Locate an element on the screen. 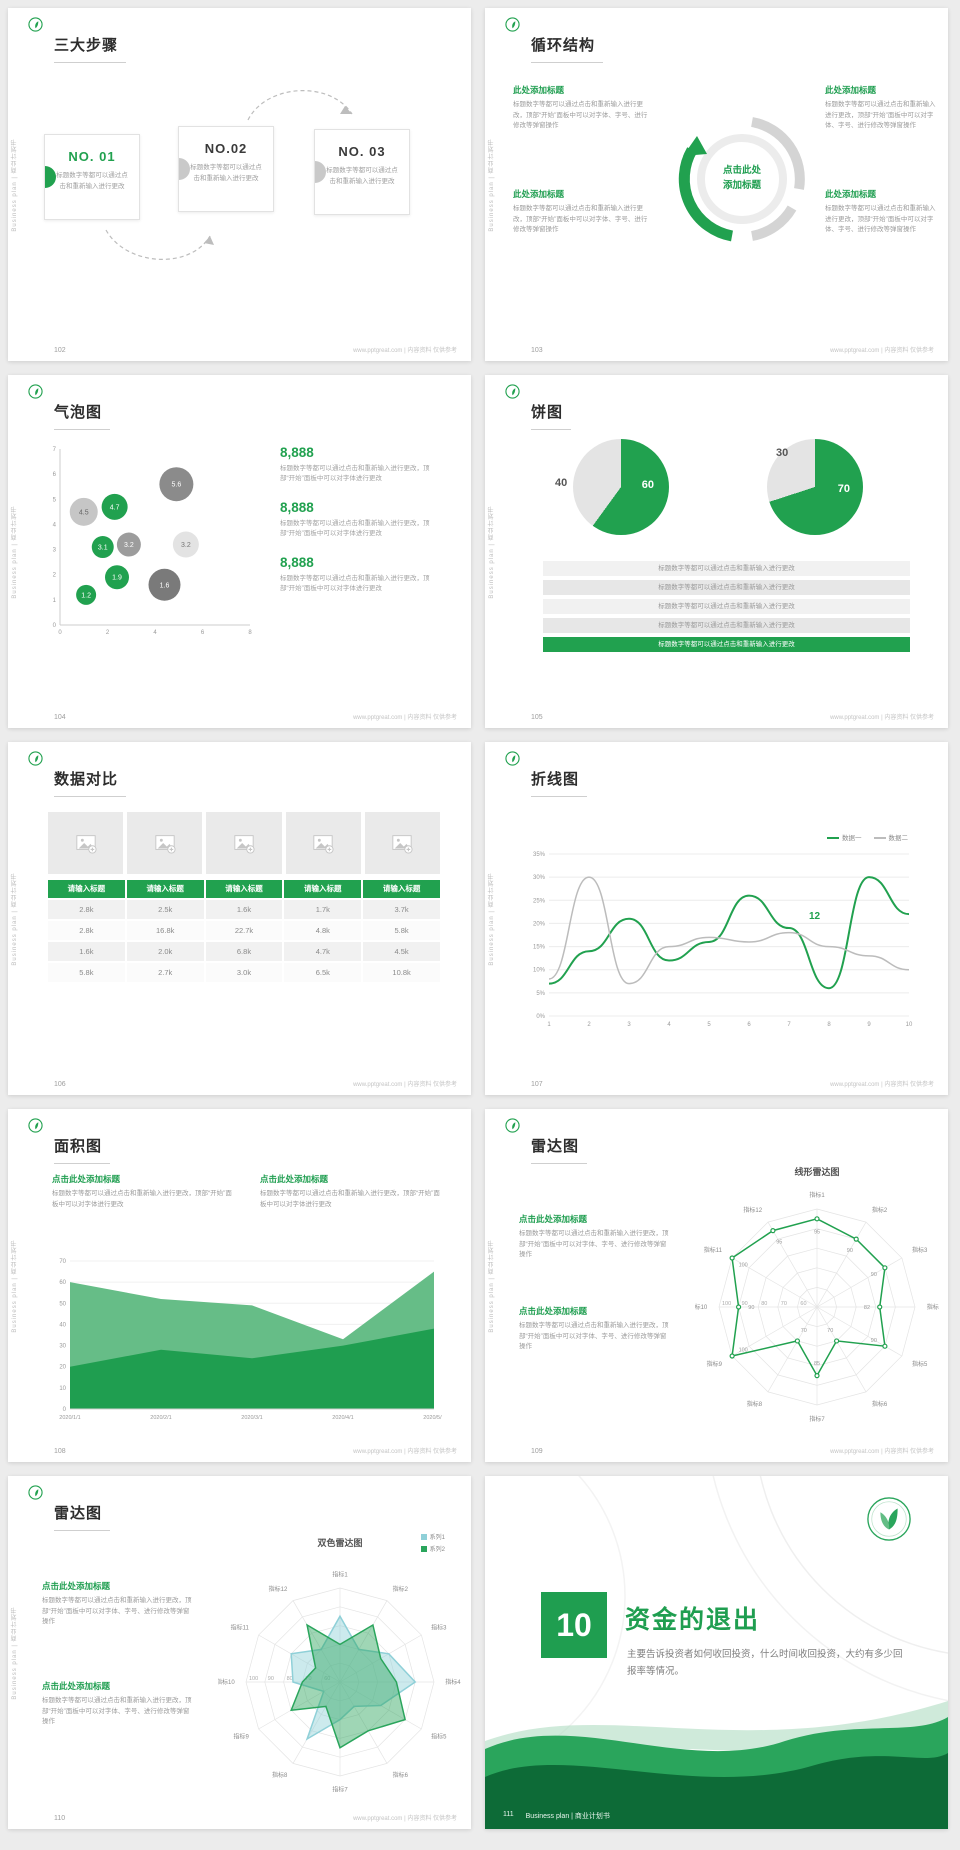 The height and width of the screenshot is (1850, 960). caption-row: 标题数字等都可以通过点击和重新输入进行更改 is located at coordinates (726, 625).